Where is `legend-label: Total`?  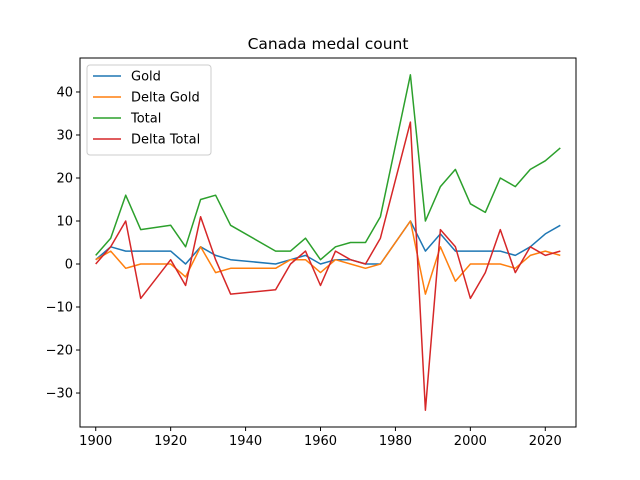
legend-label: Total is located at coordinates (145, 119).